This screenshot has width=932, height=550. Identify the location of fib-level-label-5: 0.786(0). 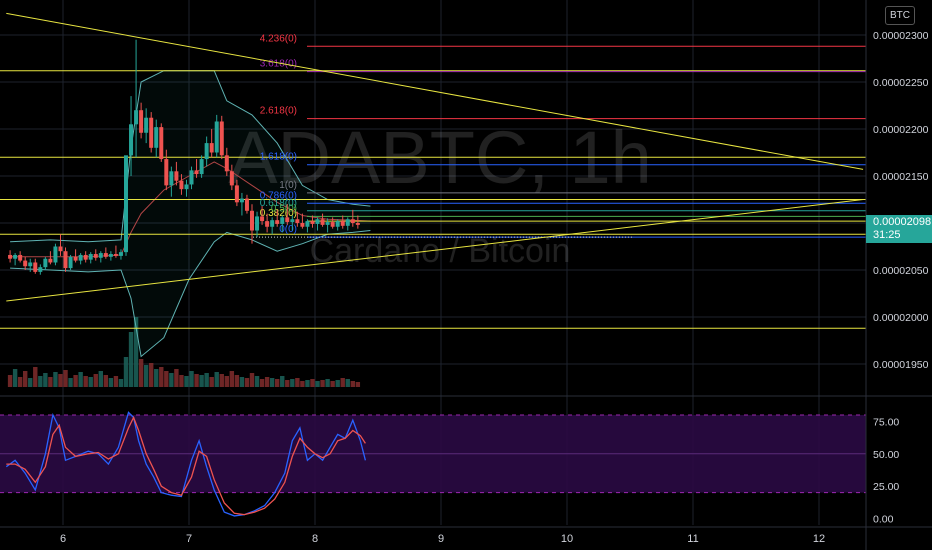
(278, 195).